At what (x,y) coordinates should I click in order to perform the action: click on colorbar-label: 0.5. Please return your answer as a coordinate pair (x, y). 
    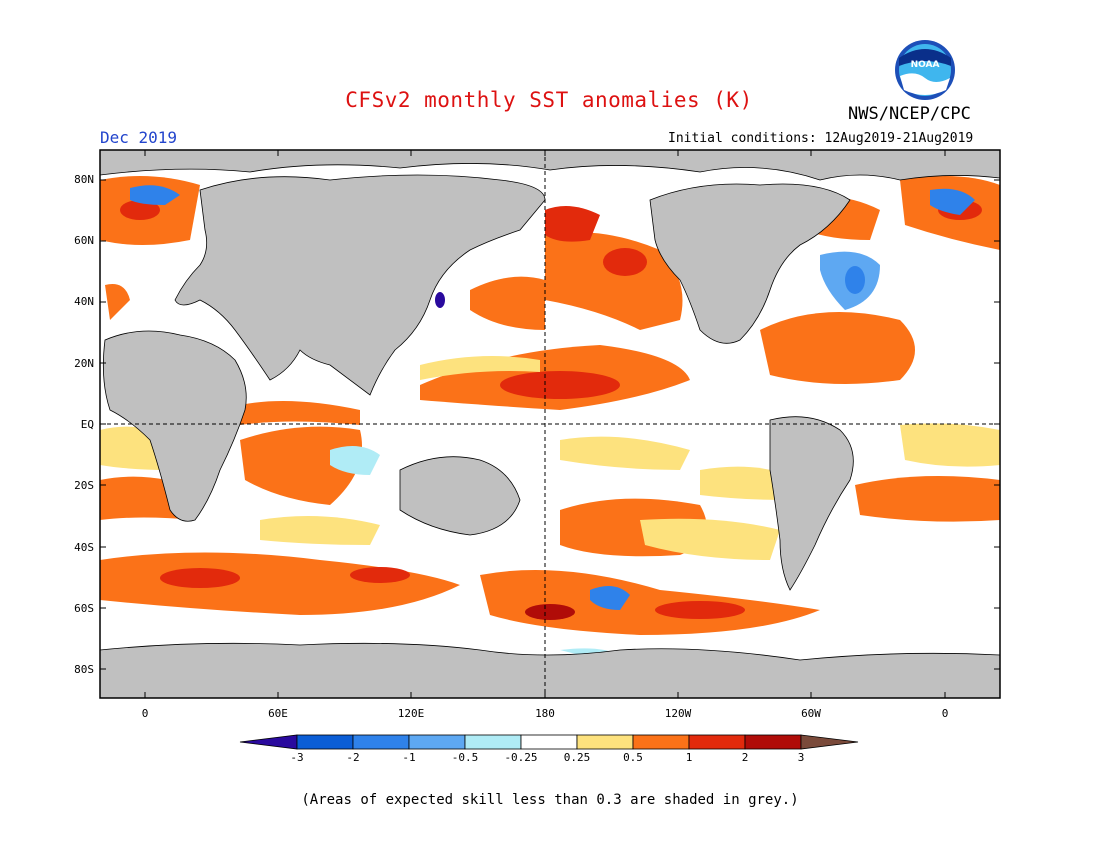
    Looking at the image, I should click on (633, 757).